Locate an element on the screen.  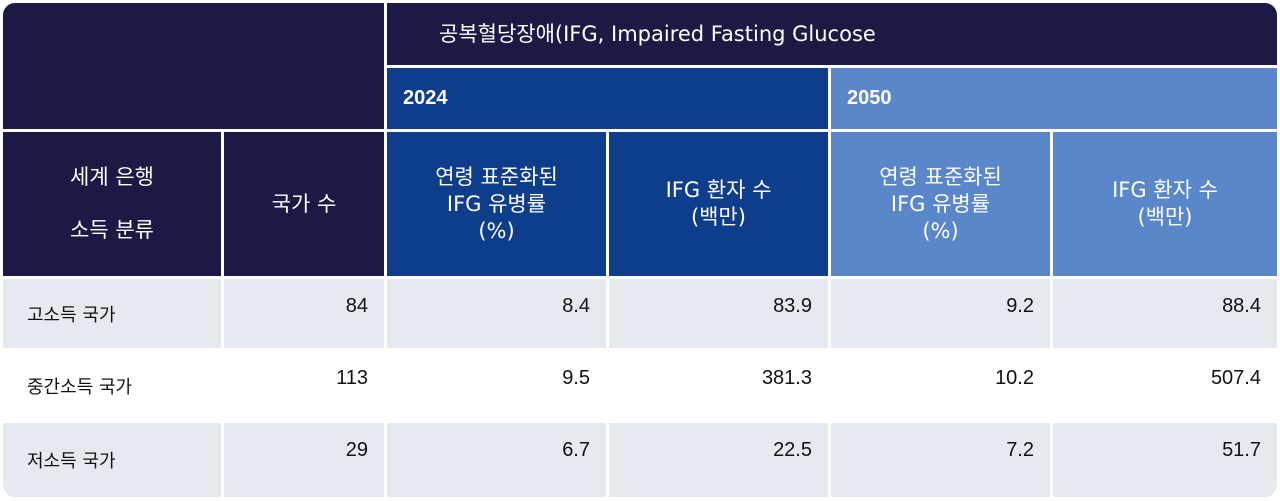
year-2024-label: 2024 is located at coordinates (425, 98).